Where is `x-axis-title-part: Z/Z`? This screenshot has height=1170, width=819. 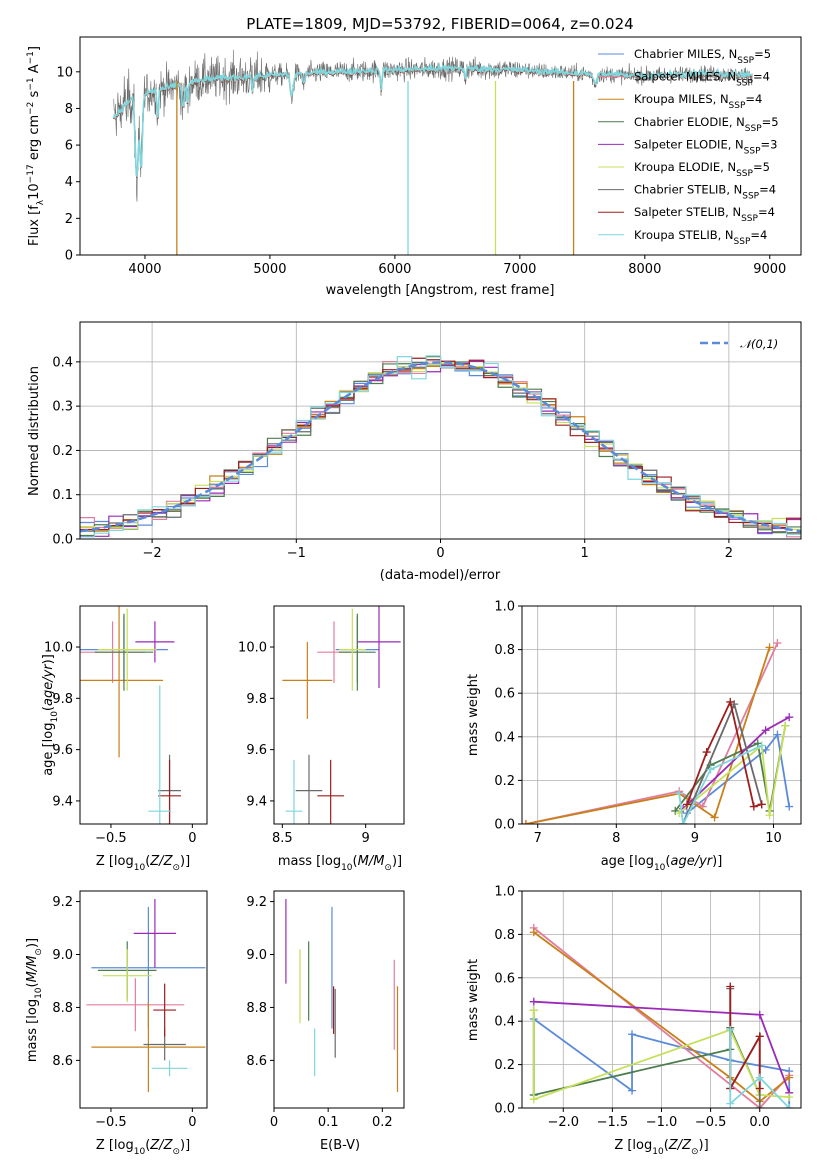 x-axis-title-part: Z/Z is located at coordinates (161, 1145).